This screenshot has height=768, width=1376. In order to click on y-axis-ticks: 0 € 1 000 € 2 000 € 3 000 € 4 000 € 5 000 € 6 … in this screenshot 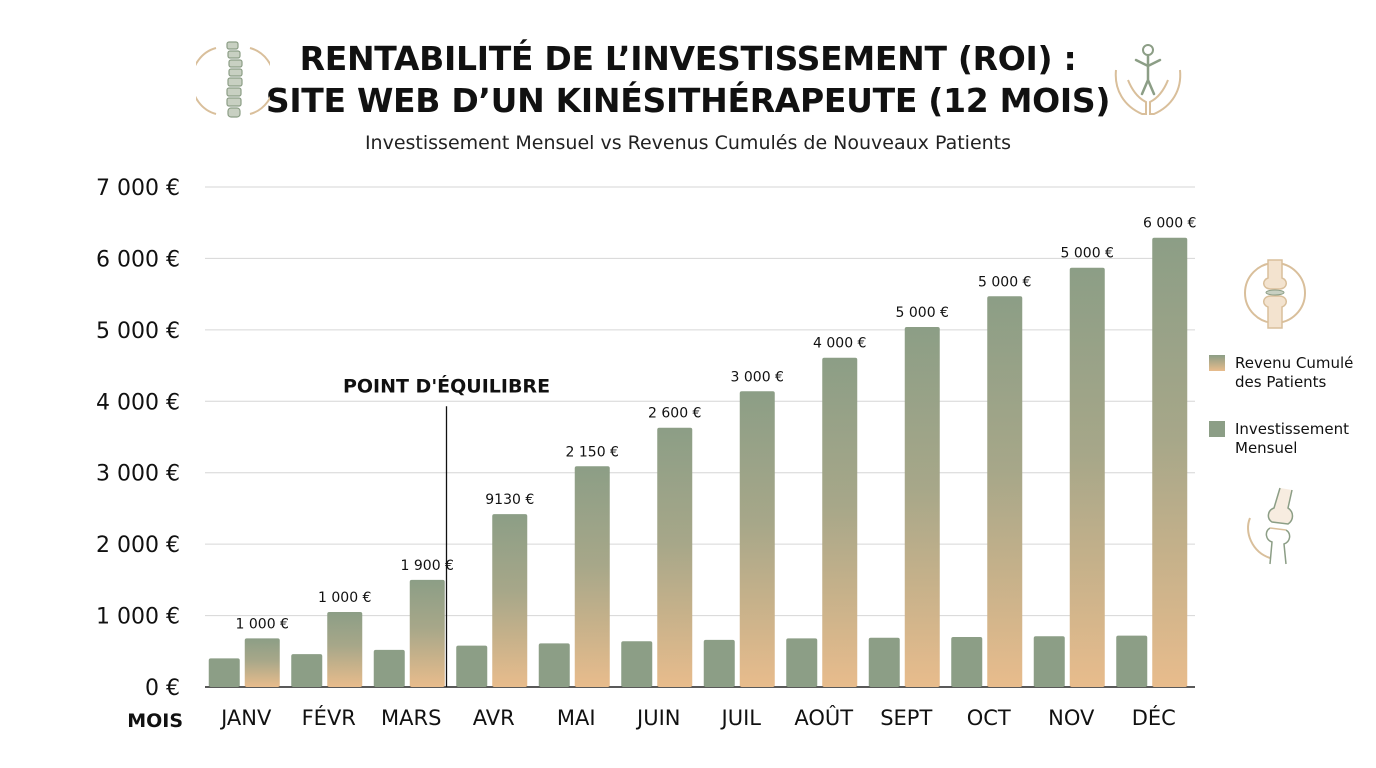, I will do `click(138, 438)`.